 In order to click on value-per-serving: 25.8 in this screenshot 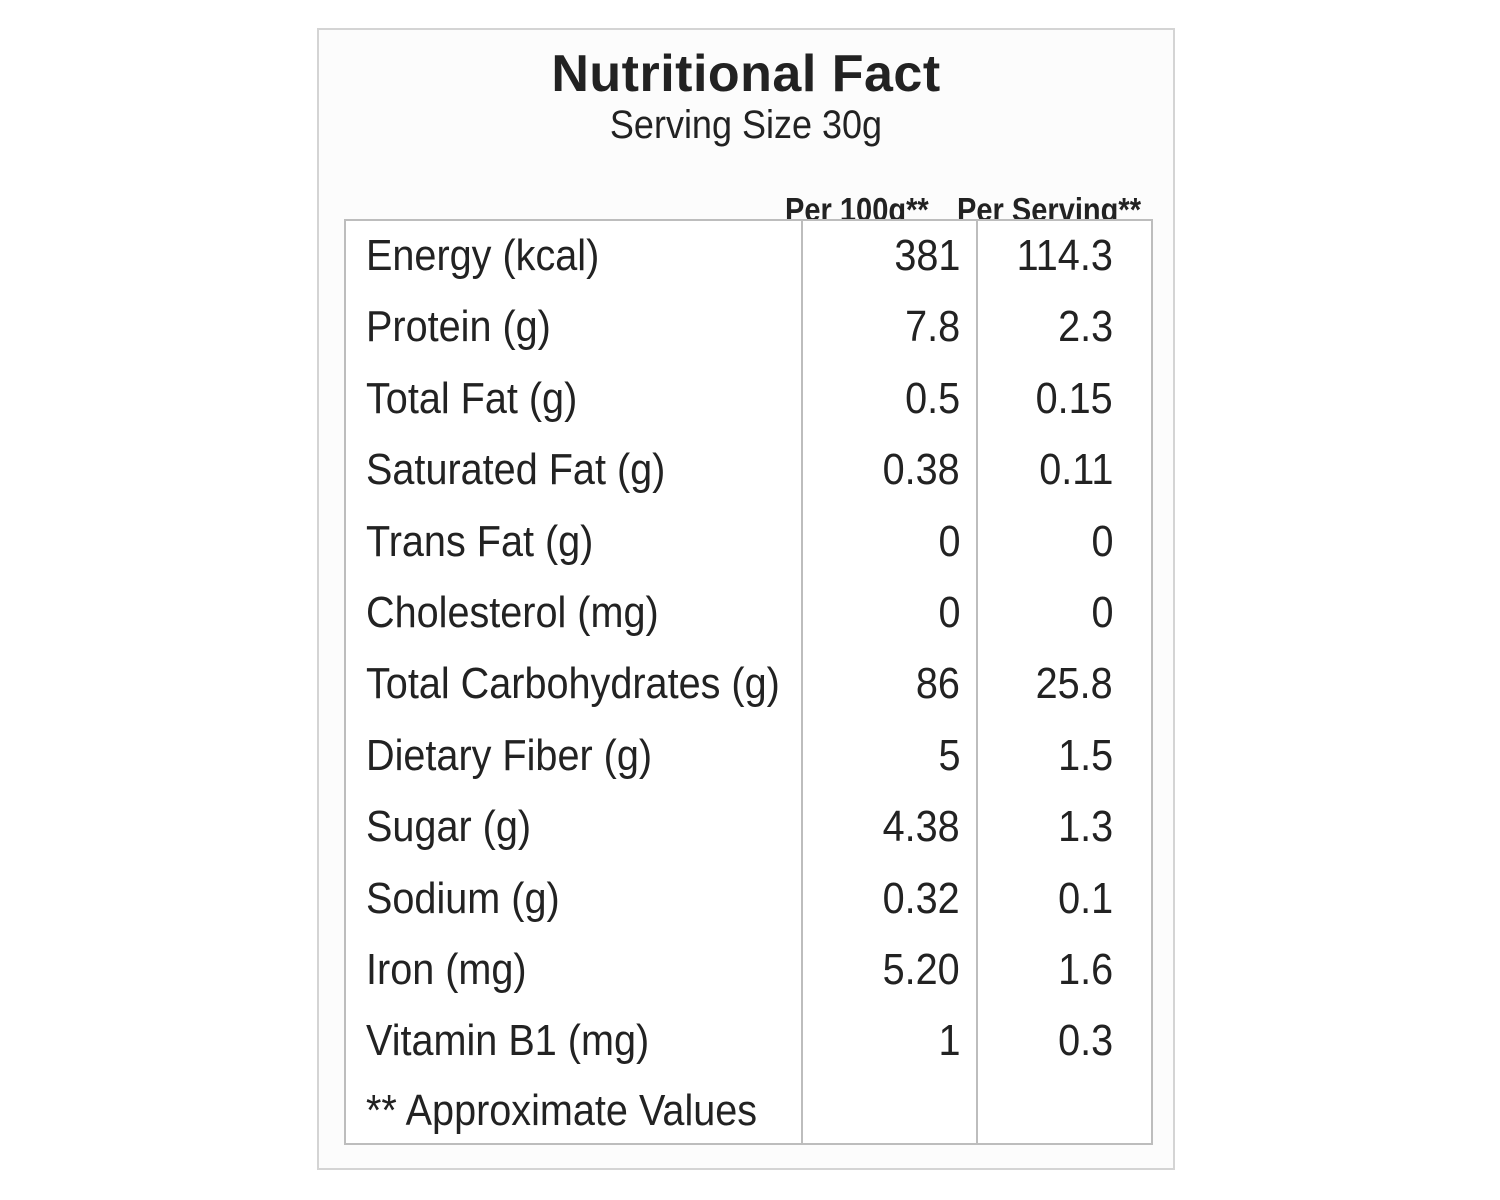, I will do `click(1074, 684)`.